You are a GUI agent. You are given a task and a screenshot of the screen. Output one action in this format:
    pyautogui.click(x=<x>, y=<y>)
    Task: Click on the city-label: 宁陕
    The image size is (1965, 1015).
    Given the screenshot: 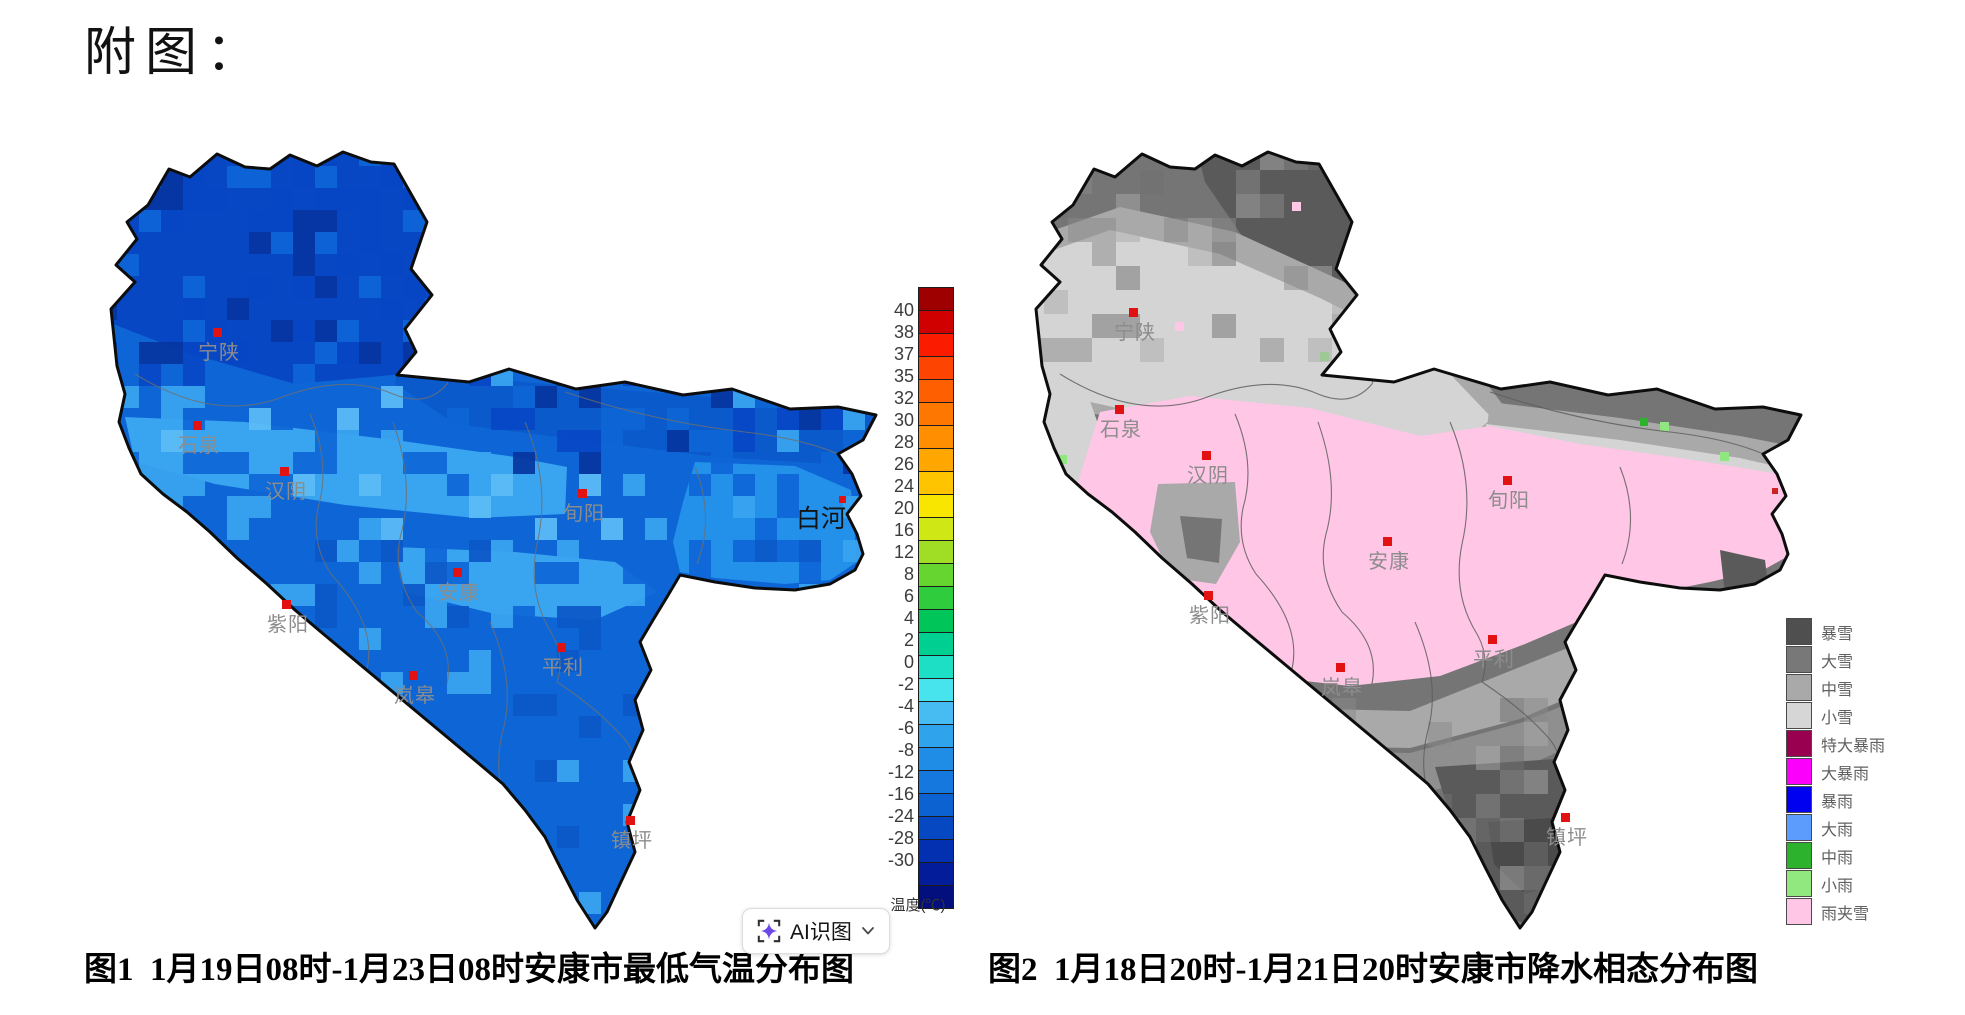 What is the action you would take?
    pyautogui.click(x=219, y=352)
    